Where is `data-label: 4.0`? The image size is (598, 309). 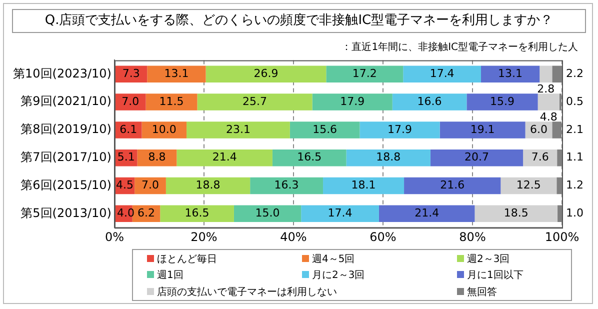
data-label: 4.0 is located at coordinates (125, 213).